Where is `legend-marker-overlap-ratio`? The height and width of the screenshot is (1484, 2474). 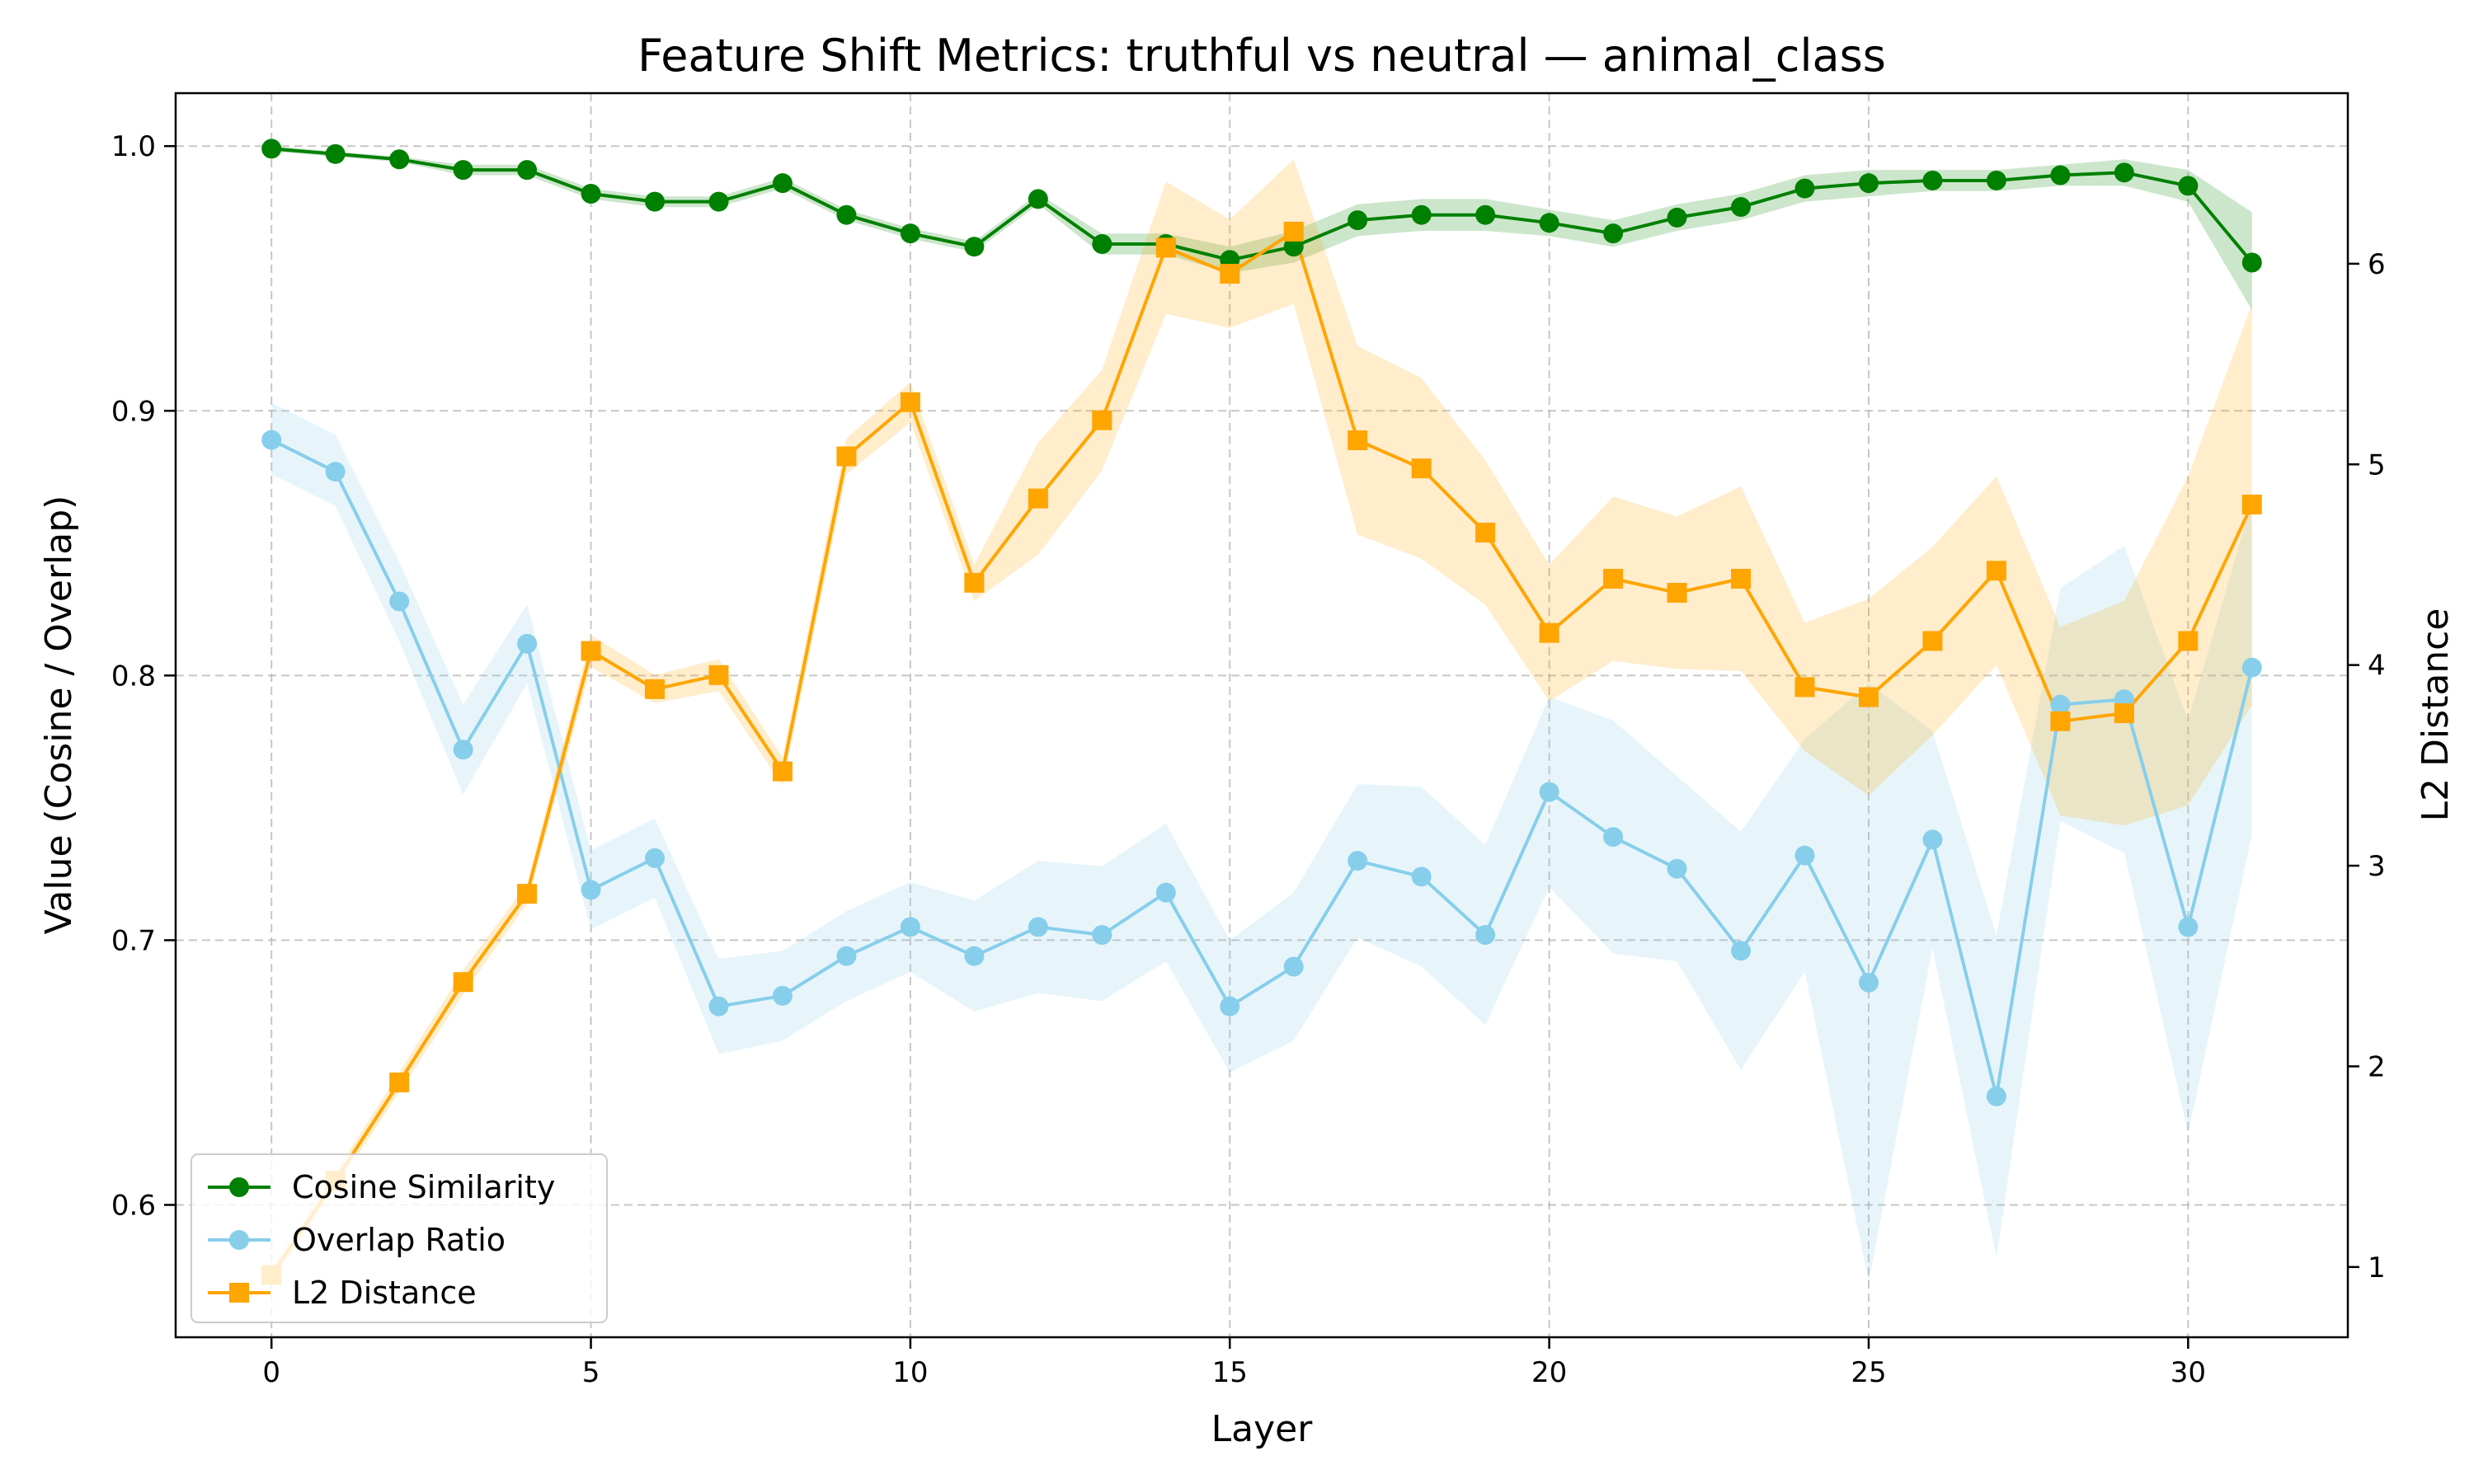 legend-marker-overlap-ratio is located at coordinates (239, 1240).